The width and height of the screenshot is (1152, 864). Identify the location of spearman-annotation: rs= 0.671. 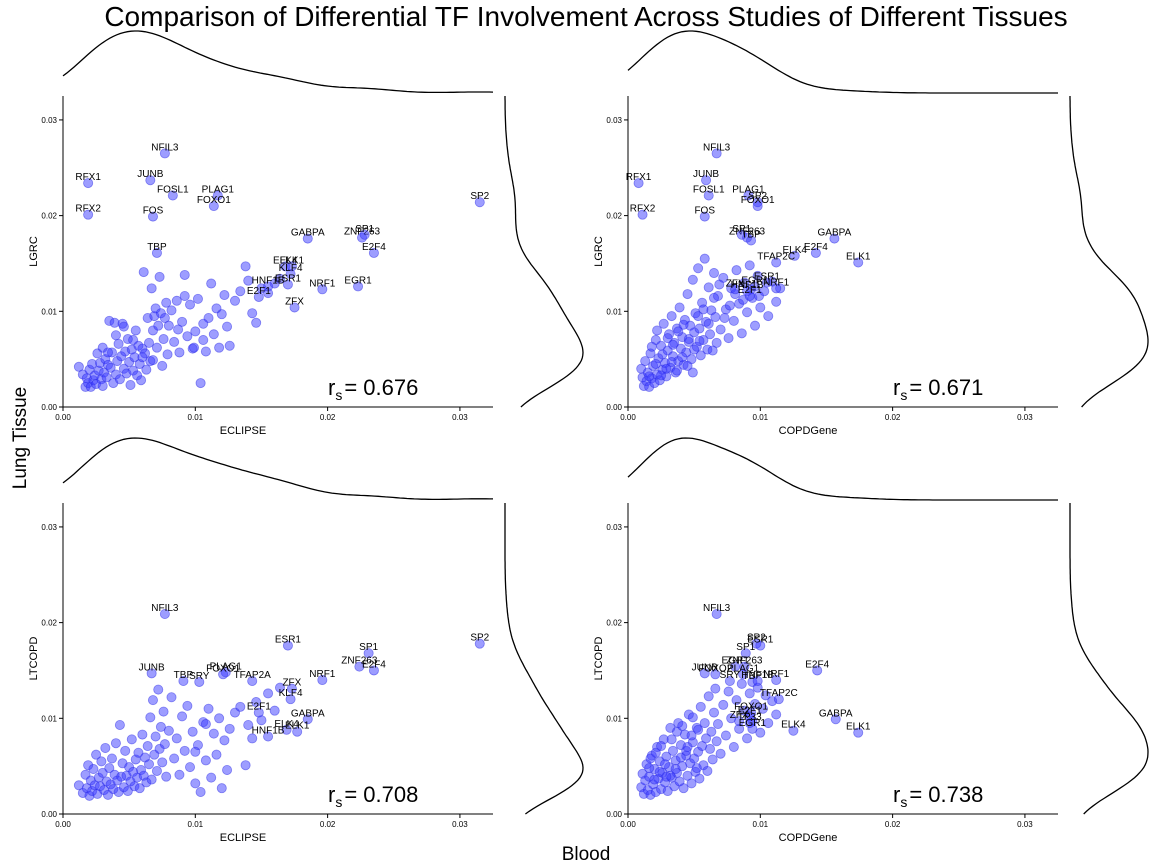
(938, 389).